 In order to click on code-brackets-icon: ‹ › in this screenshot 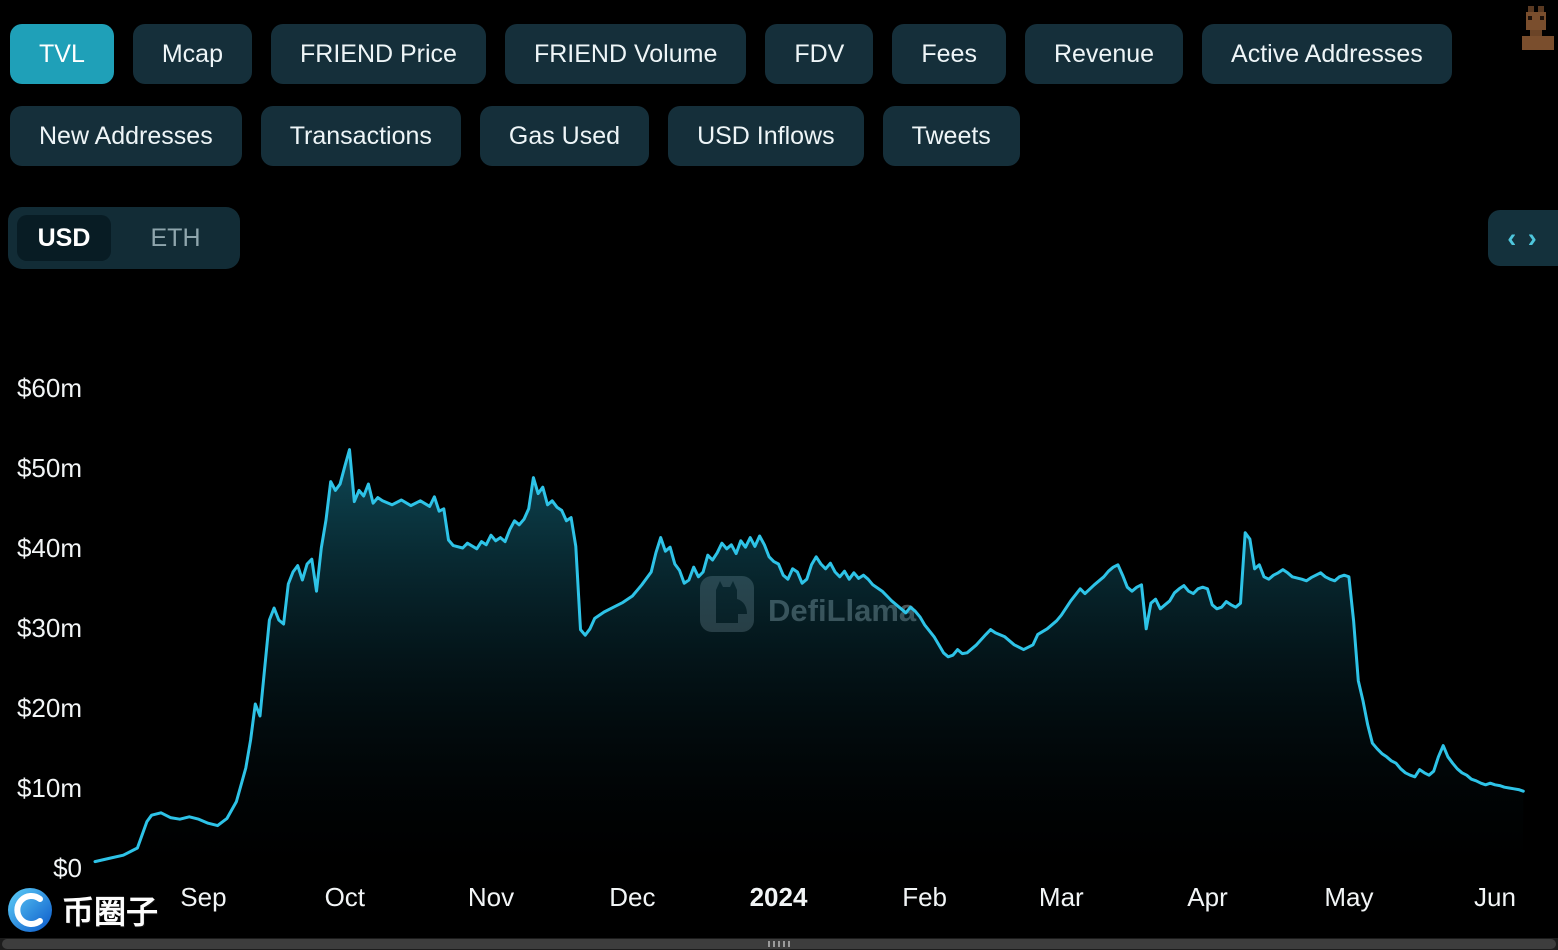, I will do `click(1523, 237)`.